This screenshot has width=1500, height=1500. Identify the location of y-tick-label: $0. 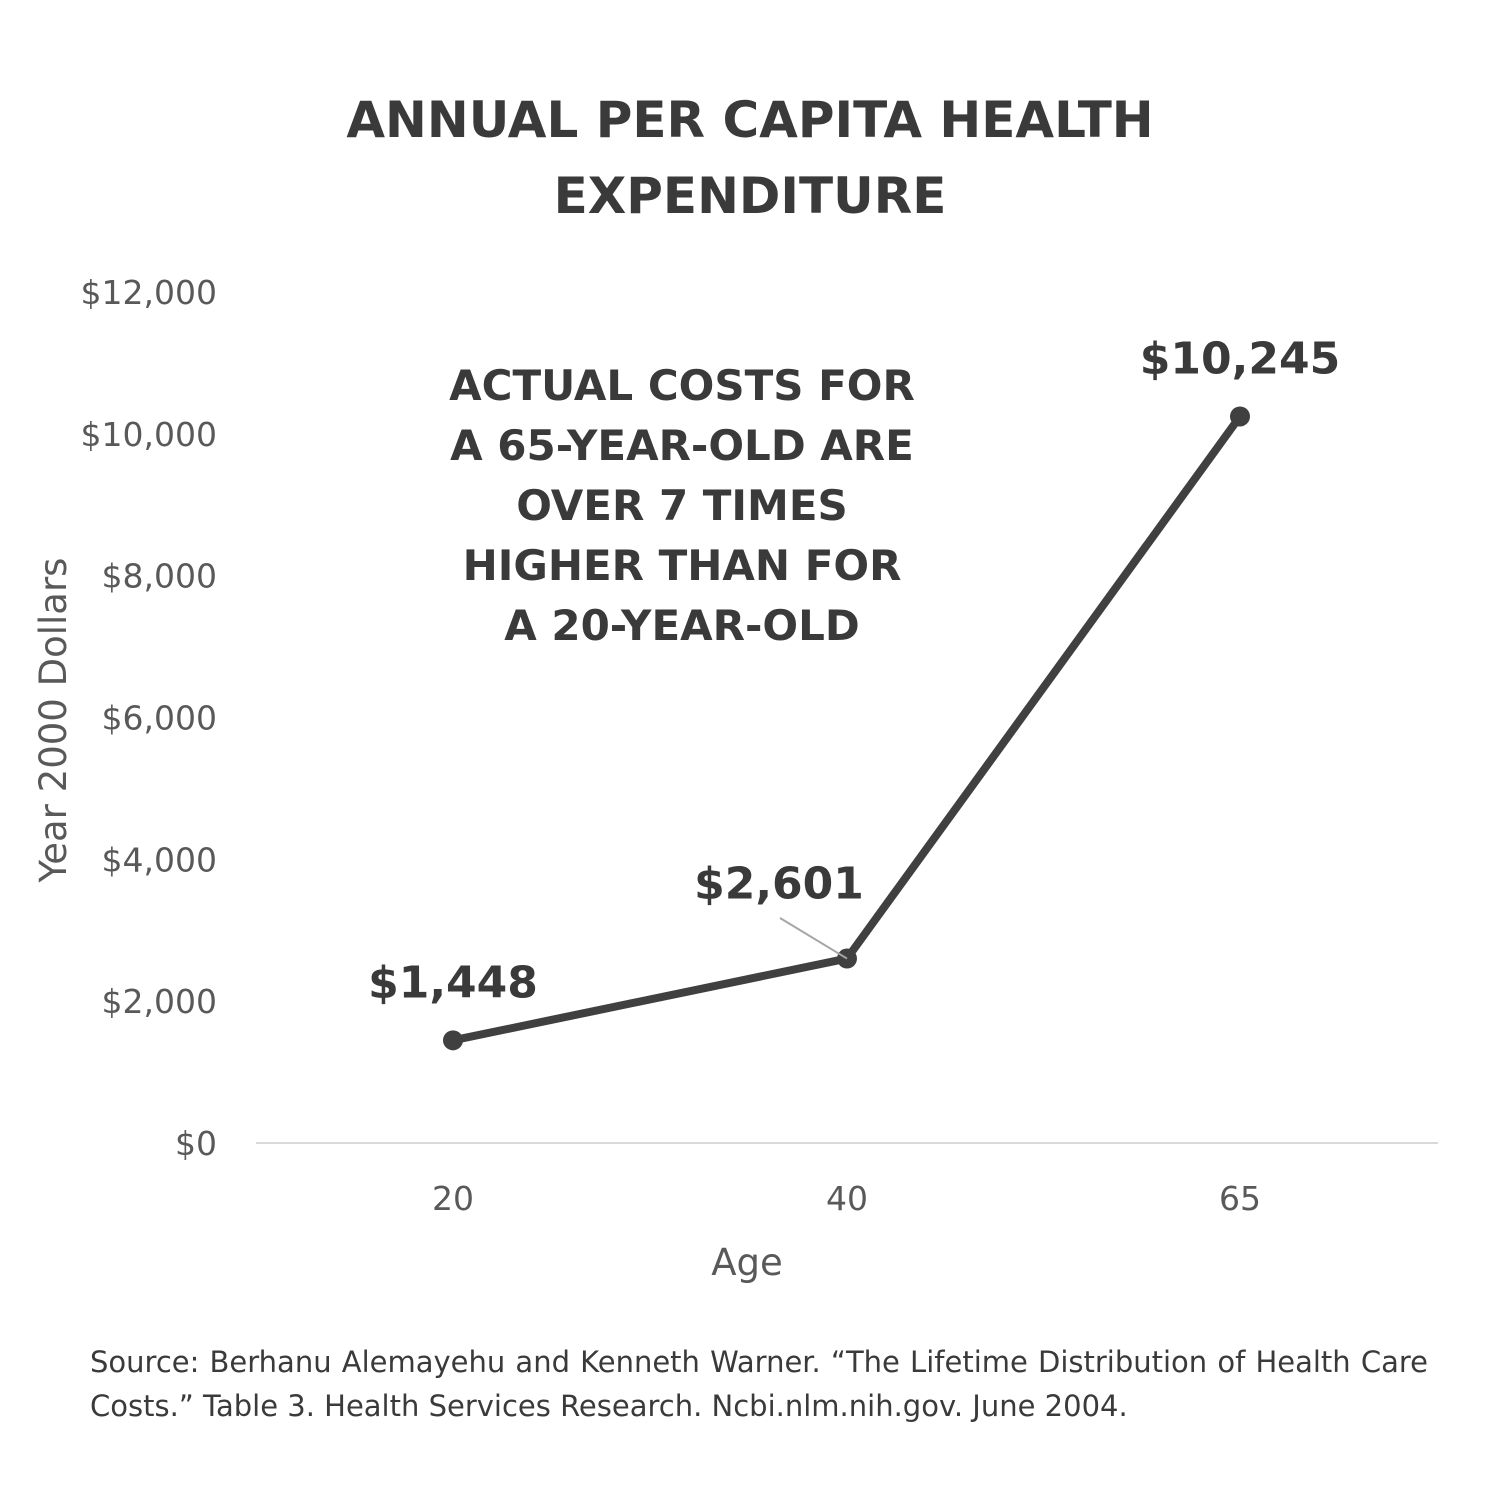
(196, 1143).